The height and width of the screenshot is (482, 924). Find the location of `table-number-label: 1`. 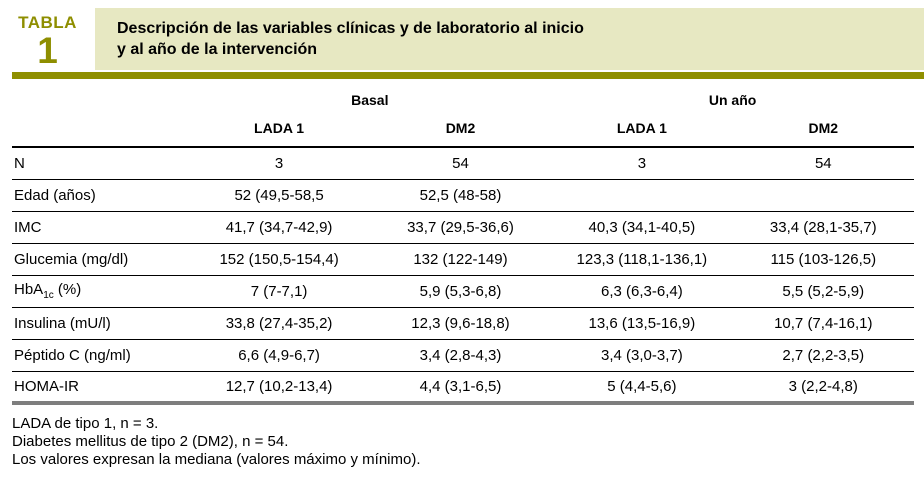

table-number-label: 1 is located at coordinates (47, 50).